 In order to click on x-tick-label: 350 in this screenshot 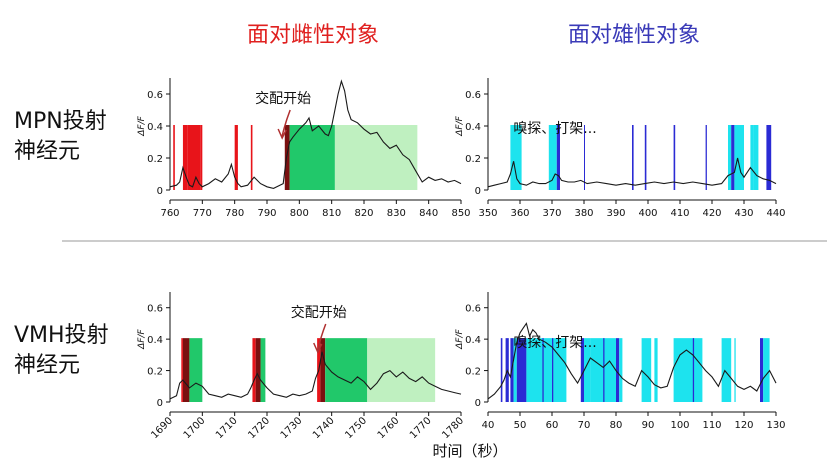, I will do `click(487, 213)`.